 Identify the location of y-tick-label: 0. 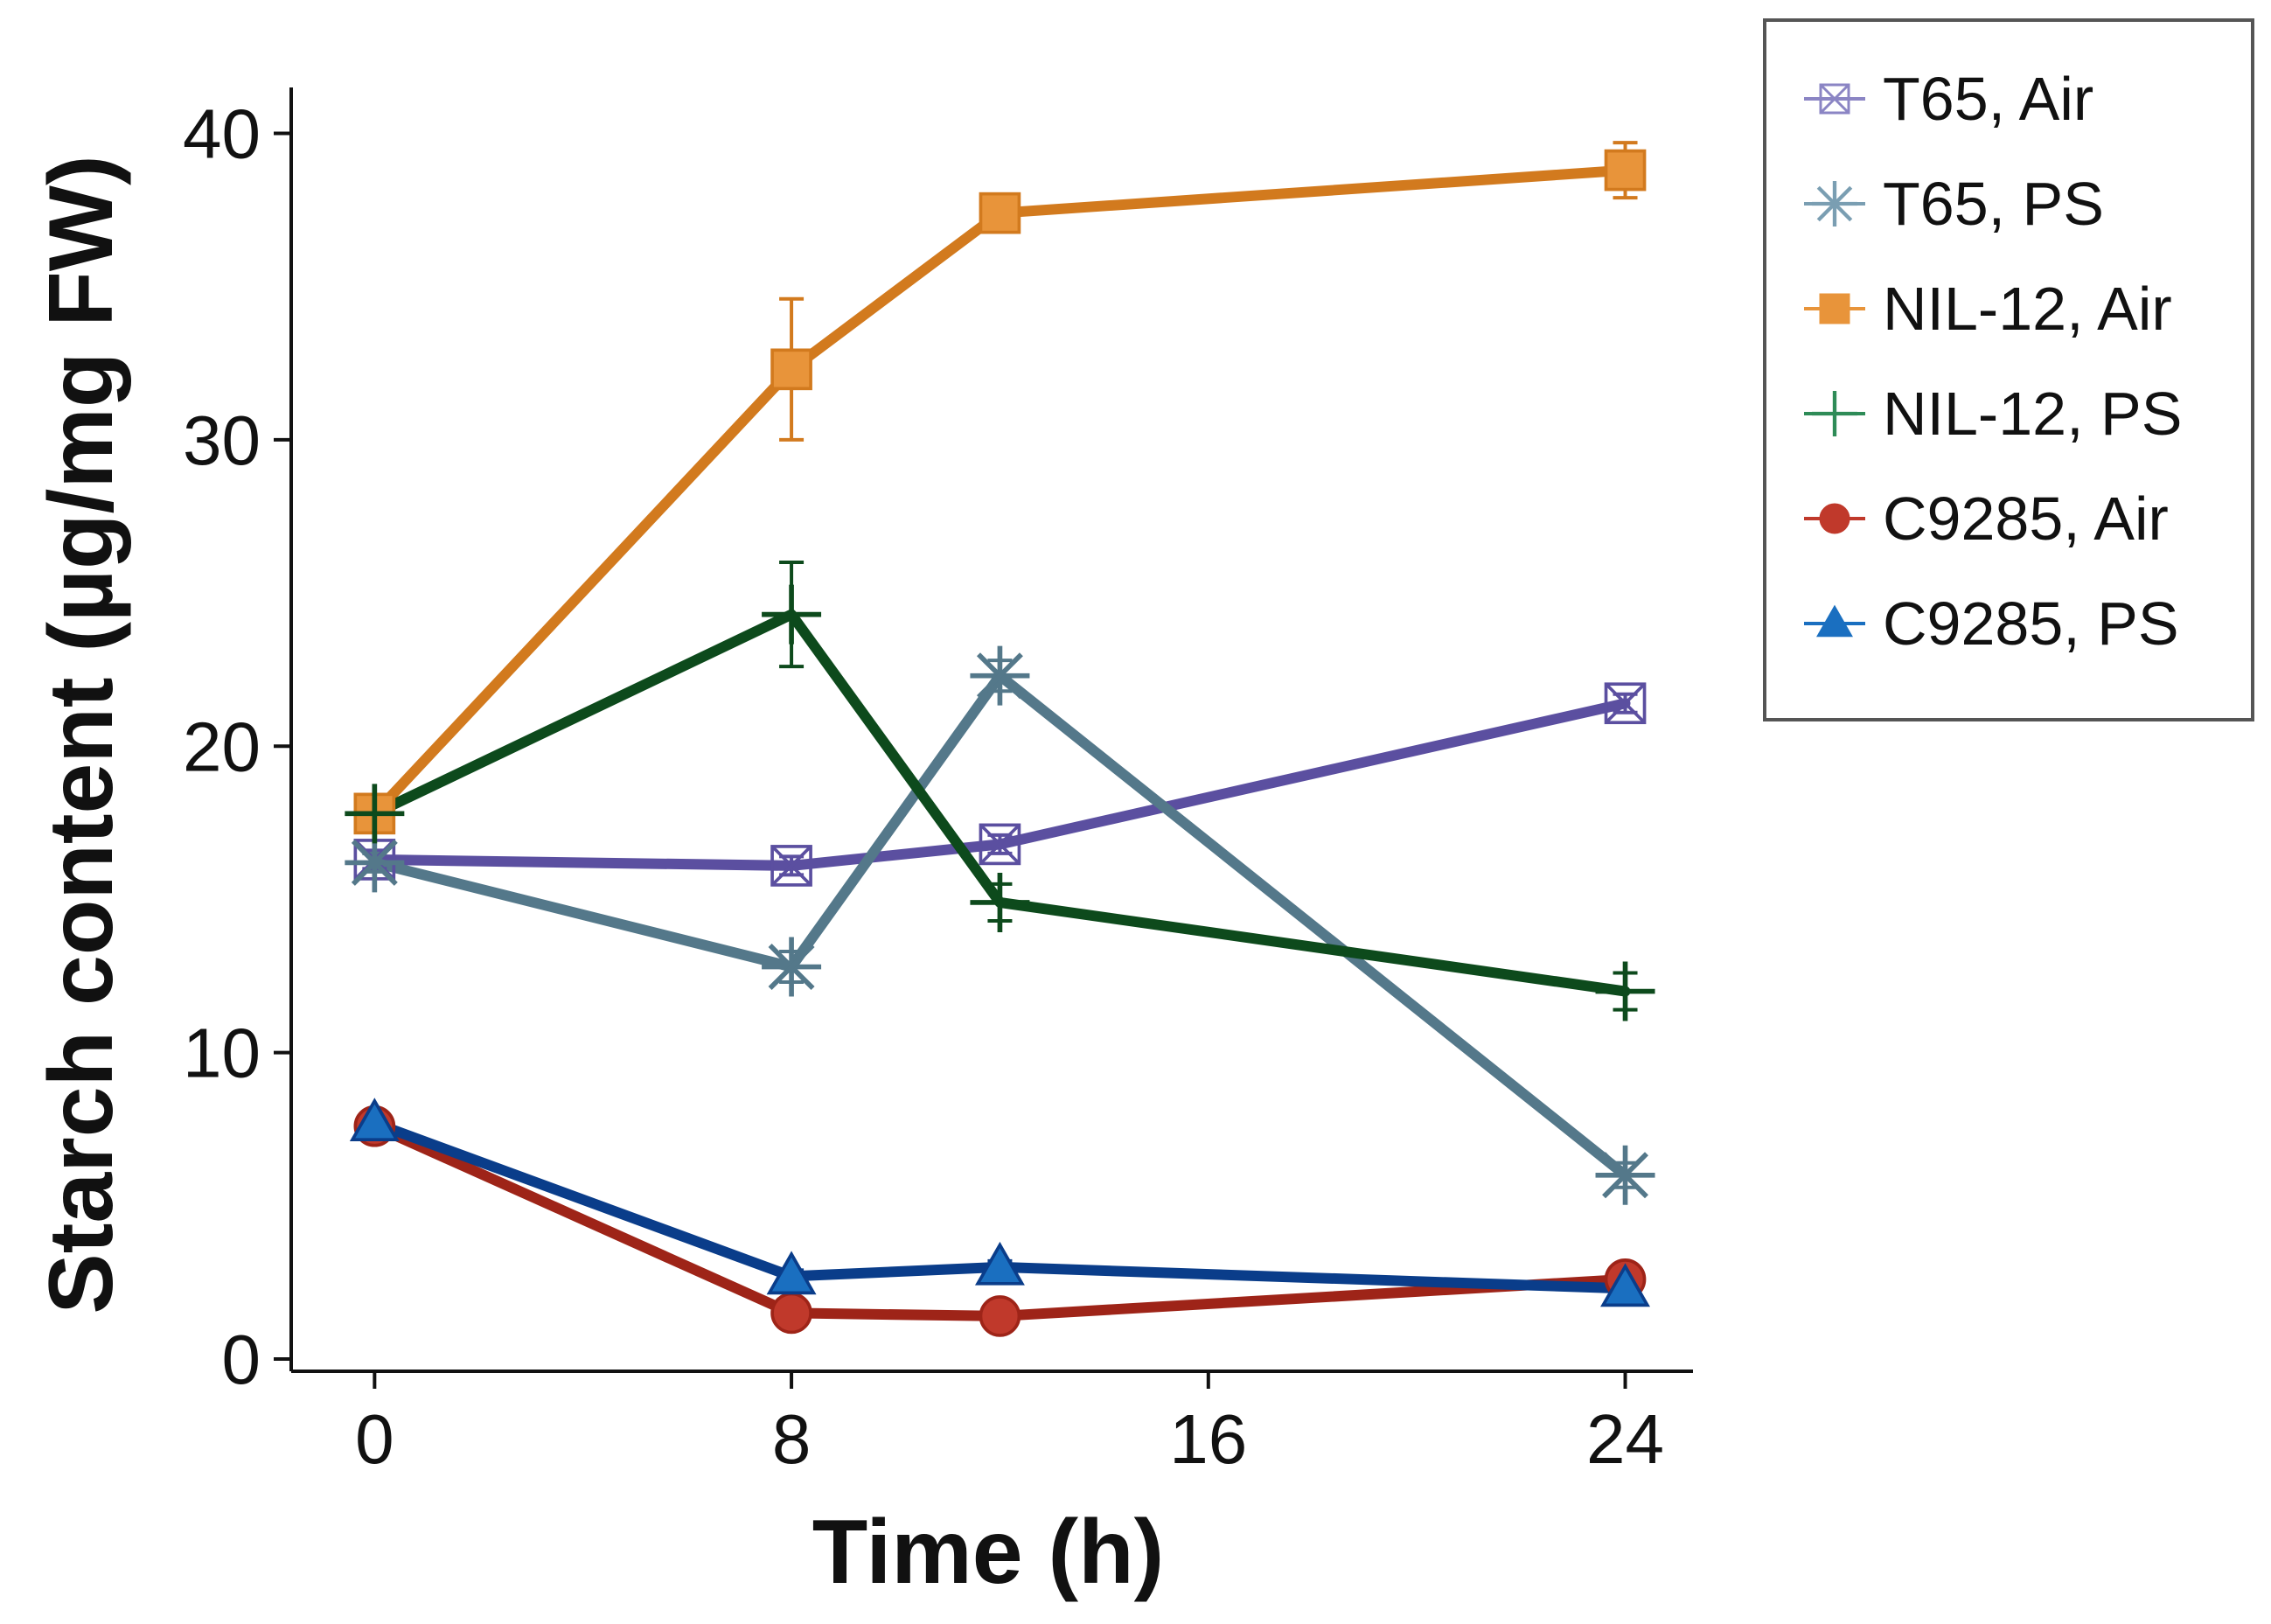
(242, 1359).